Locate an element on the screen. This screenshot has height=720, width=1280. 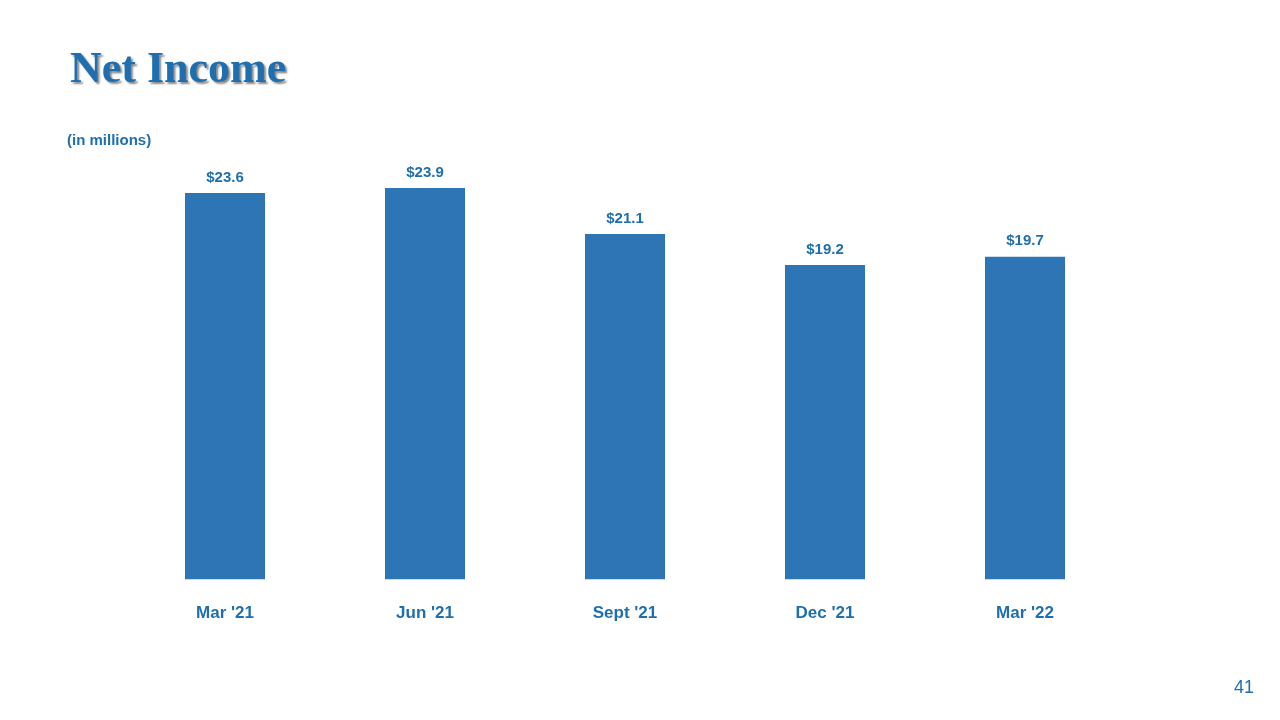
data-label: $21.1 is located at coordinates (625, 217).